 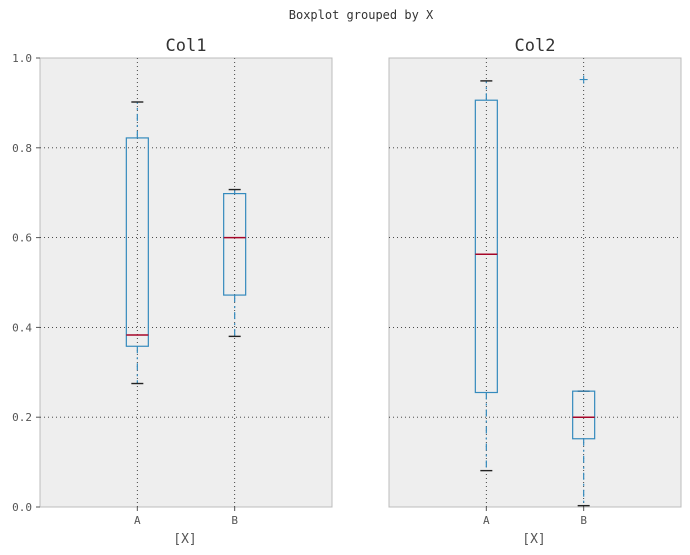 I want to click on figure-title: Boxplot grouped by X, so click(x=361, y=15).